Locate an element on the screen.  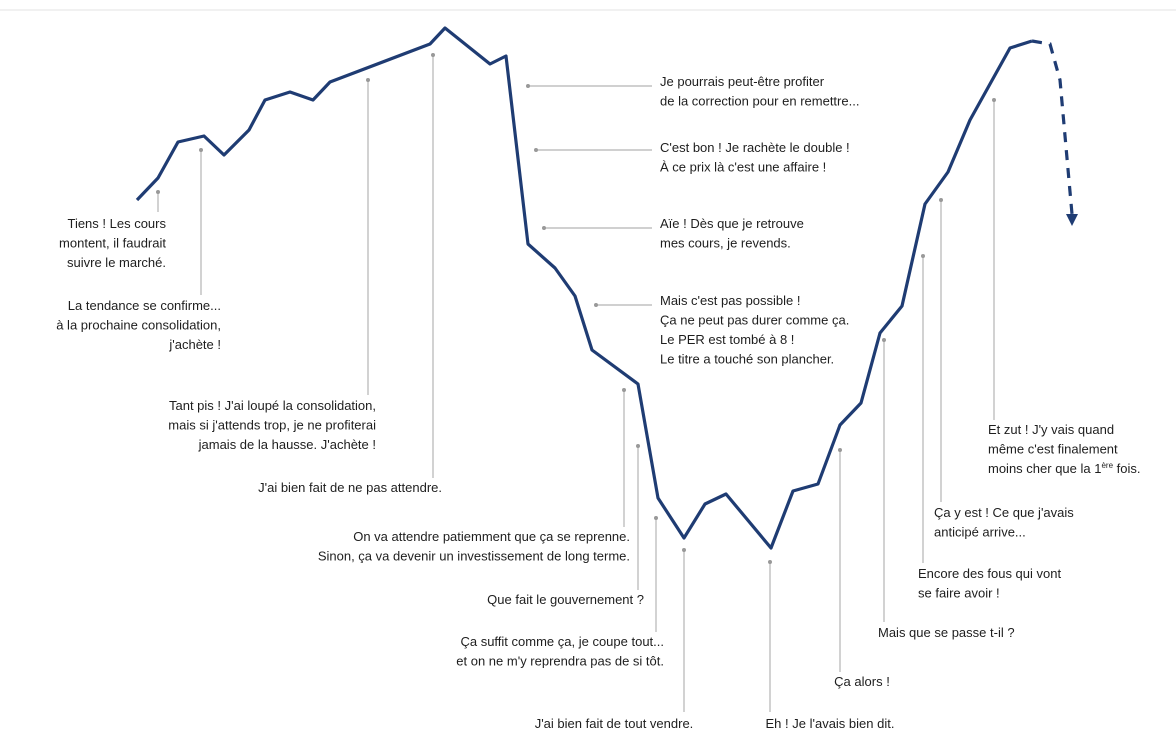
annotation-text: et on ne m'y reprendra pas de si tôt. is located at coordinates (560, 661).